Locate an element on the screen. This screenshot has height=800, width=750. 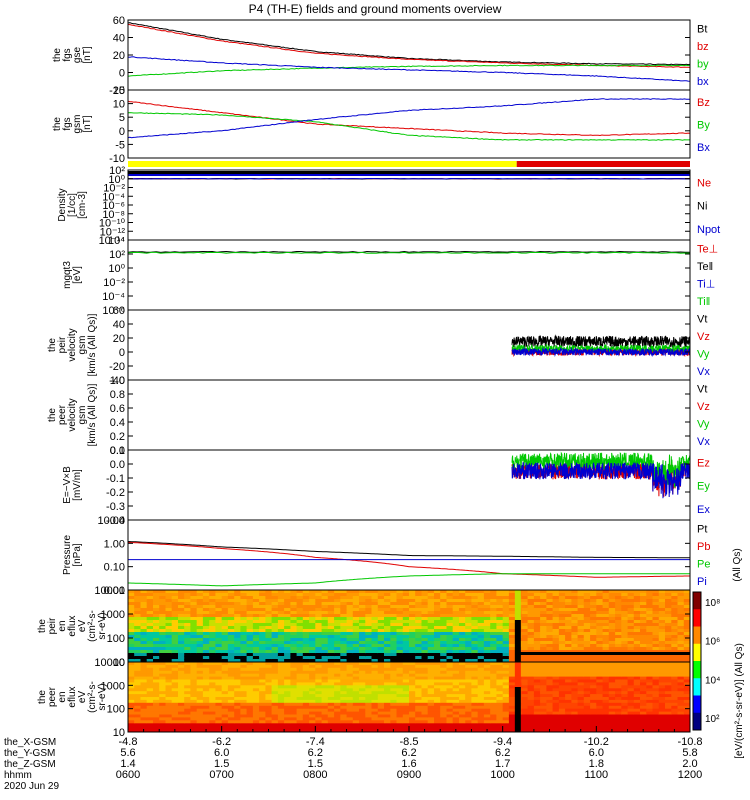
panel-frame-fgs-gse is located at coordinates (409, 55).